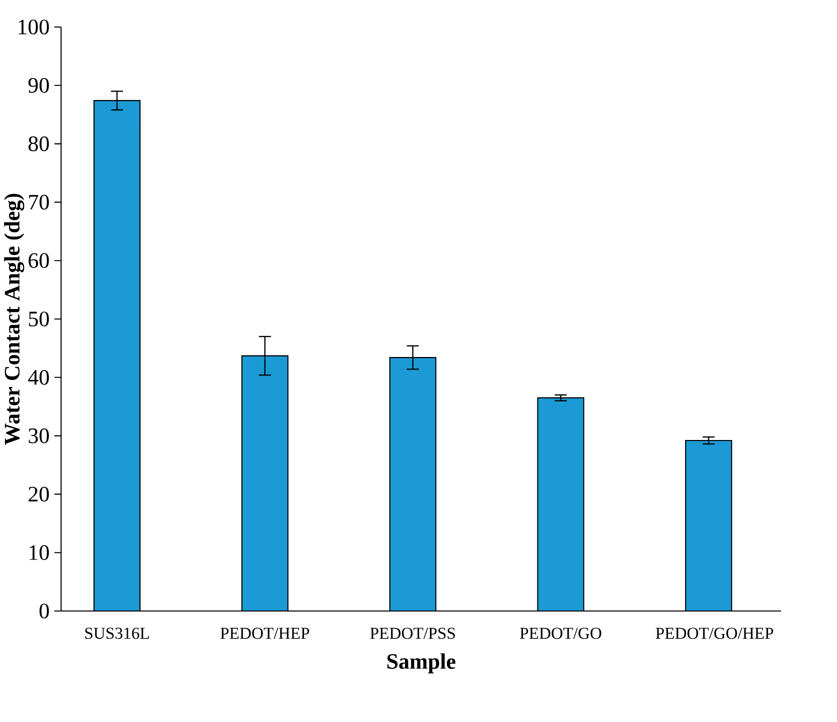  What do you see at coordinates (715, 633) in the screenshot?
I see `x-tick-label: PEDOT/GO/HEP` at bounding box center [715, 633].